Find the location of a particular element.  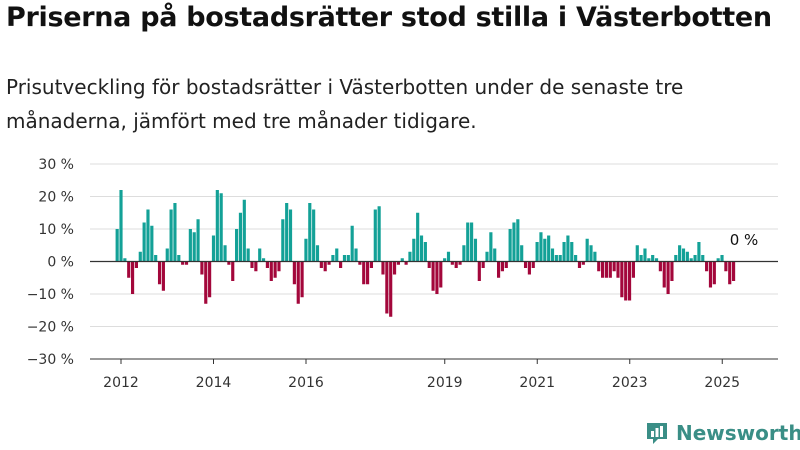

x-tick-label: 2025 is located at coordinates (722, 383).